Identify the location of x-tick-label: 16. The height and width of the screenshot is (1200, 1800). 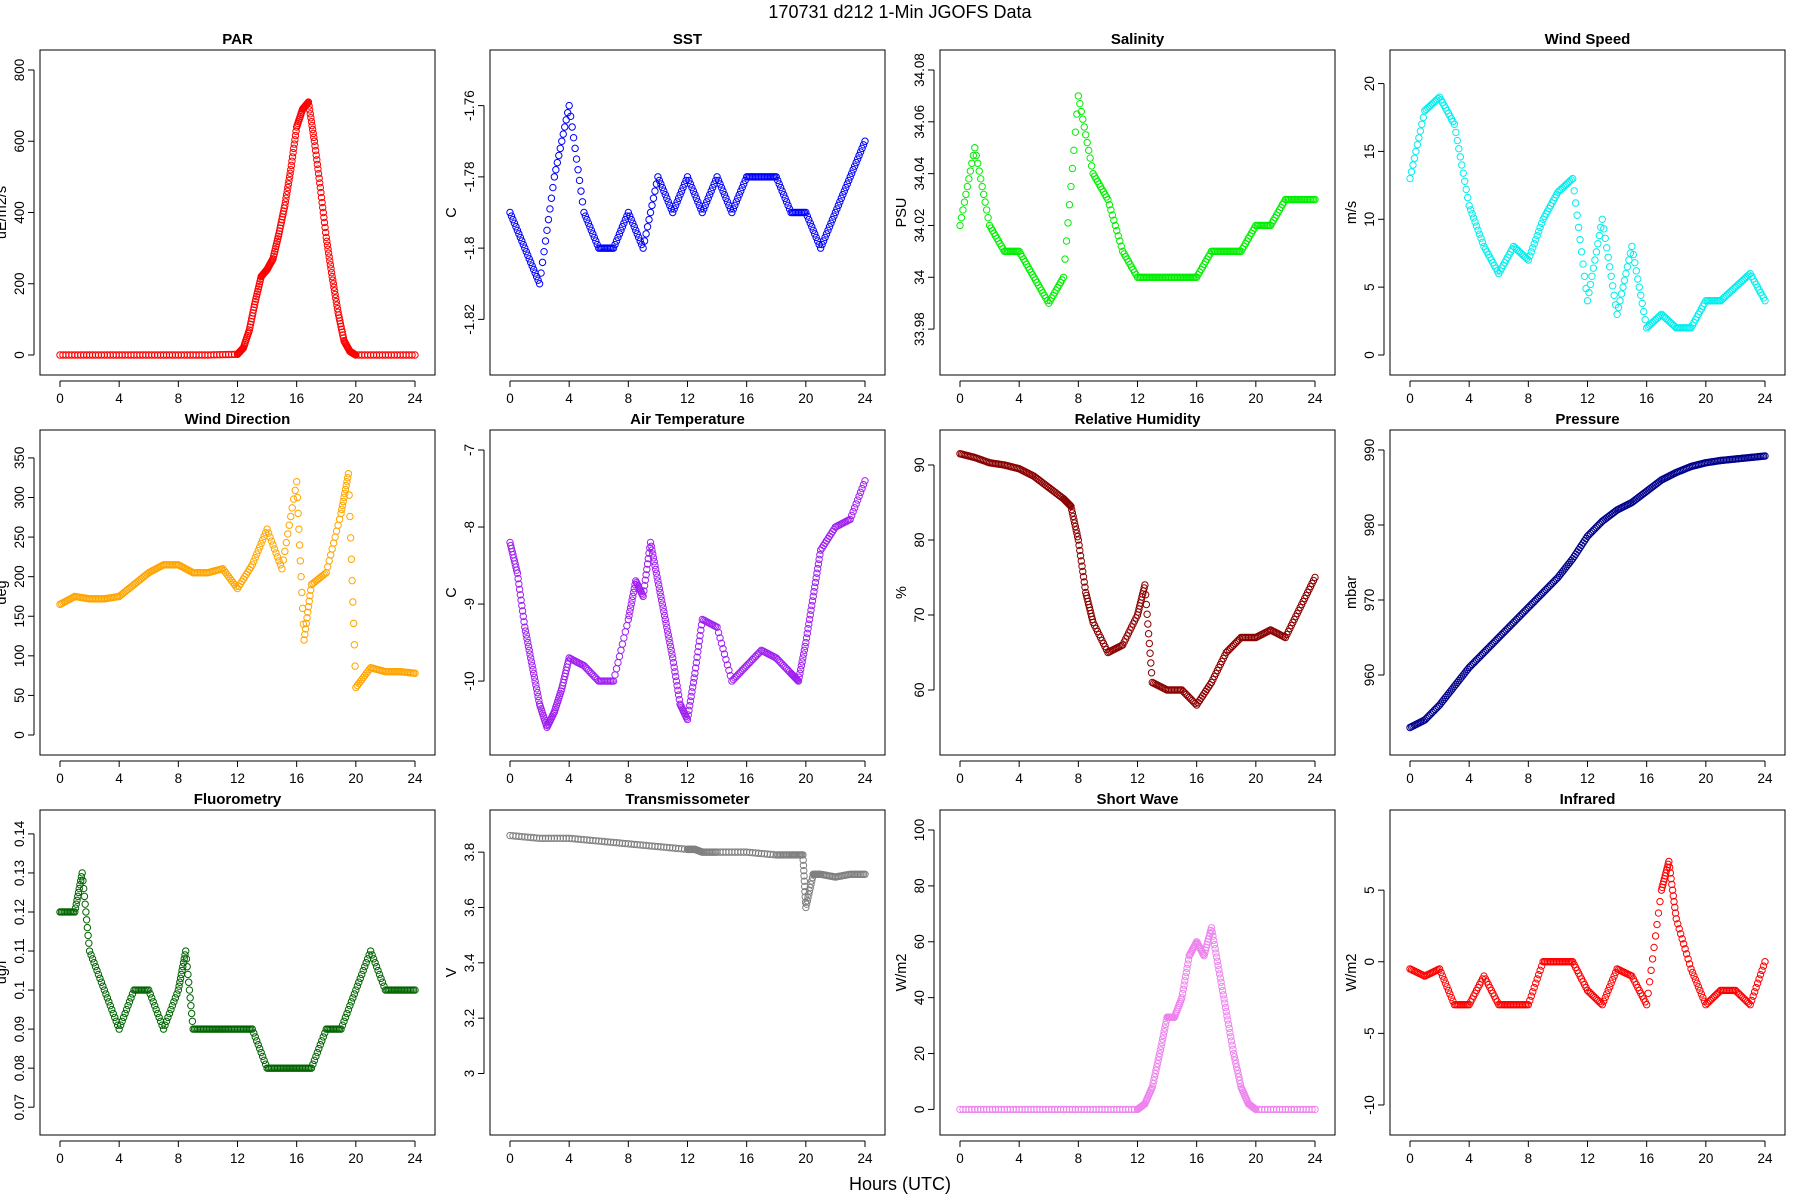
(1196, 1158).